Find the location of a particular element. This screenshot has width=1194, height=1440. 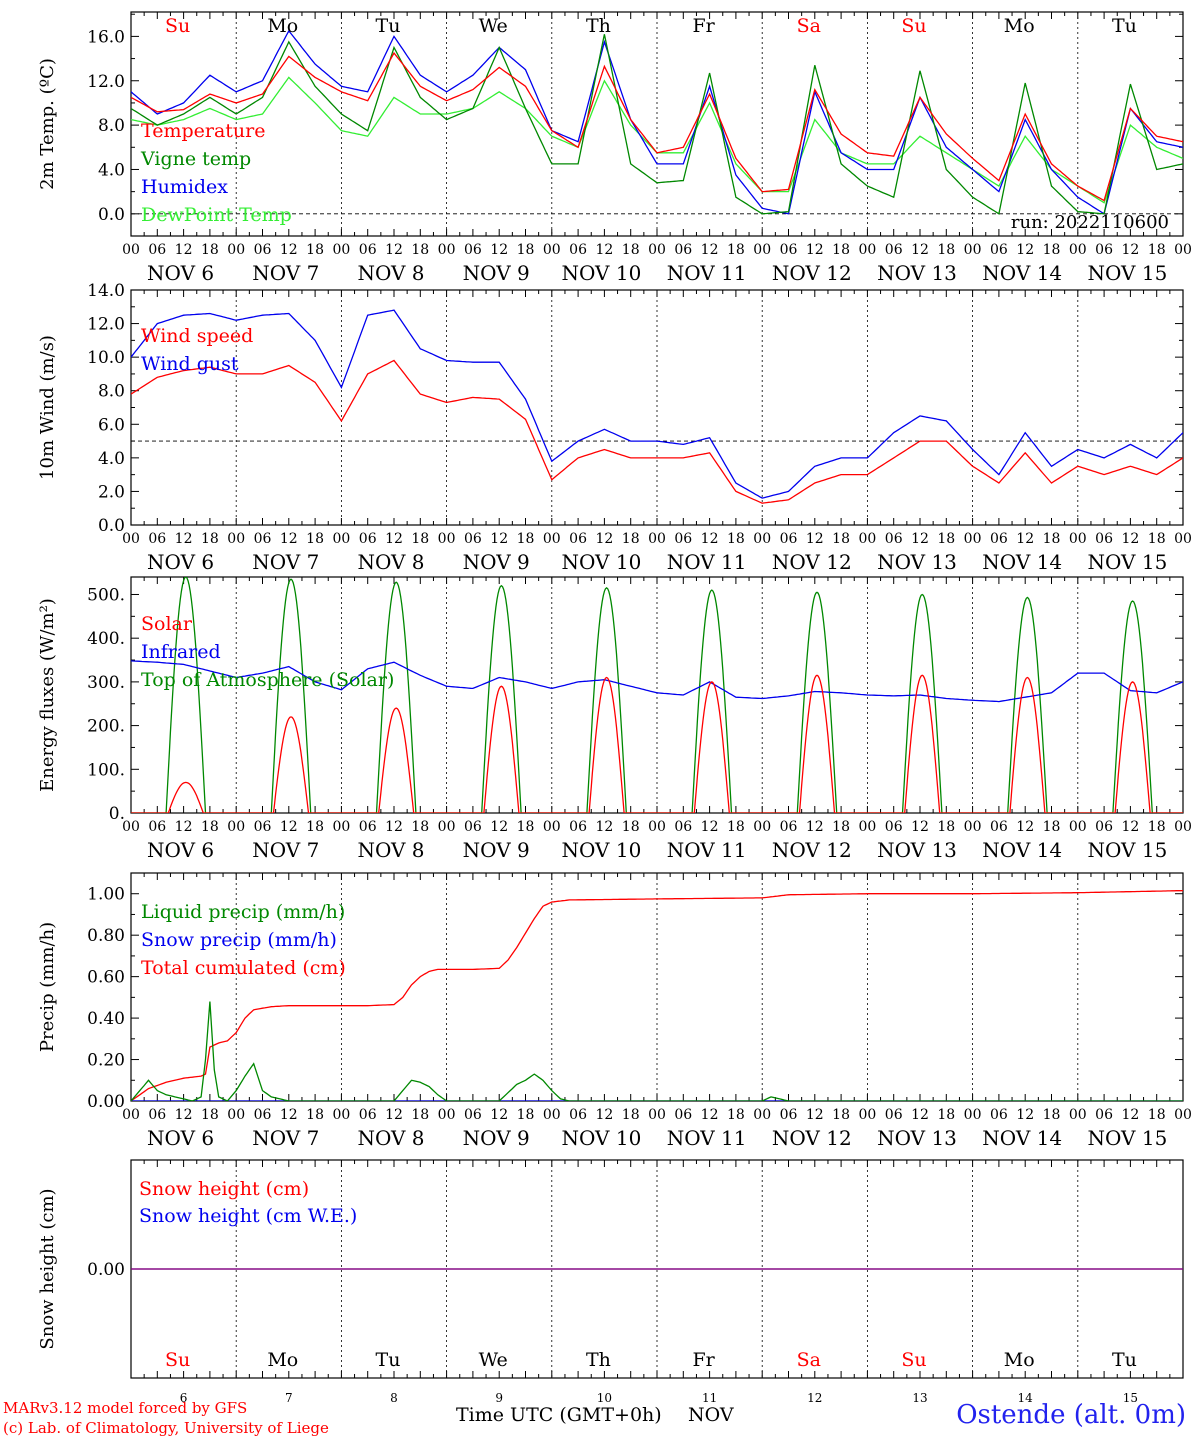

run-annotation: run: 2022110600 is located at coordinates (1090, 222).